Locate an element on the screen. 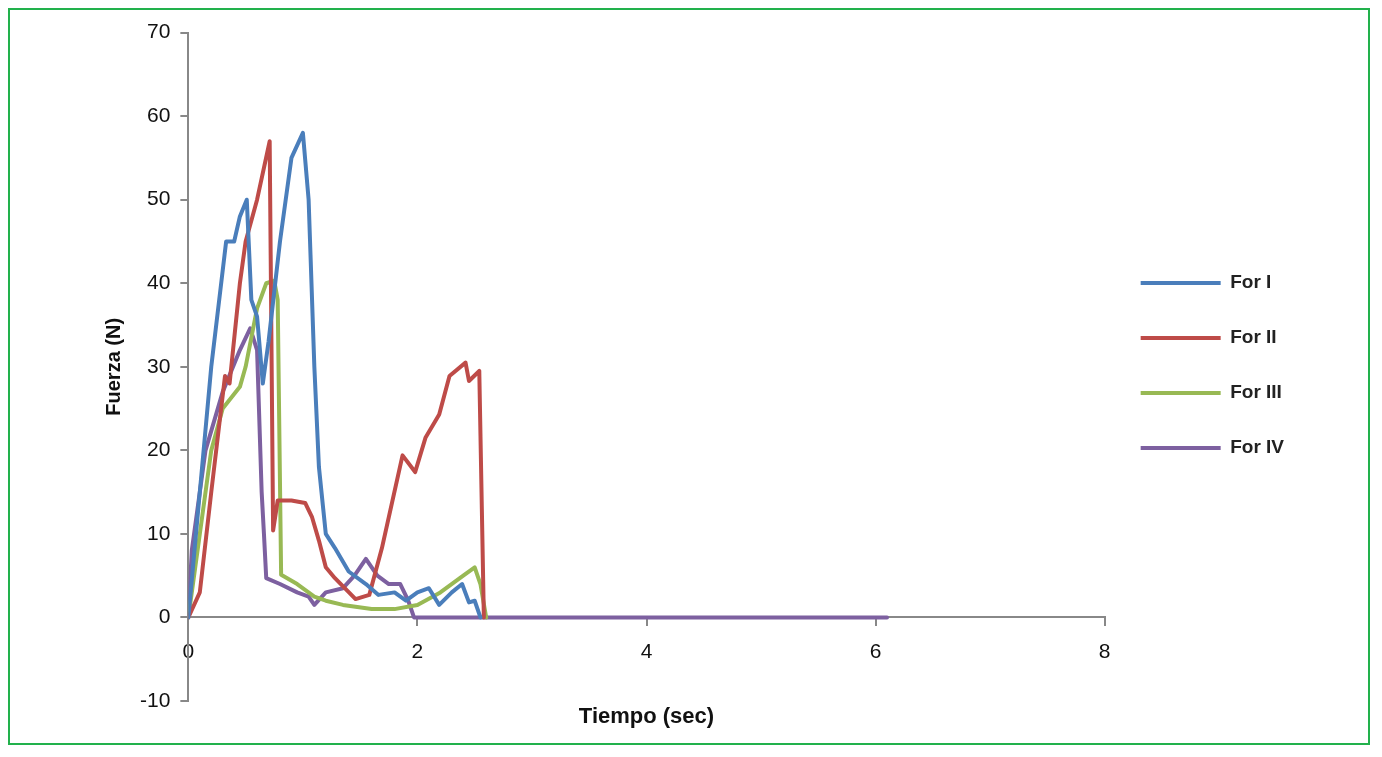 Image resolution: width=1382 pixels, height=757 pixels. y-tick-label: 30 is located at coordinates (158, 365).